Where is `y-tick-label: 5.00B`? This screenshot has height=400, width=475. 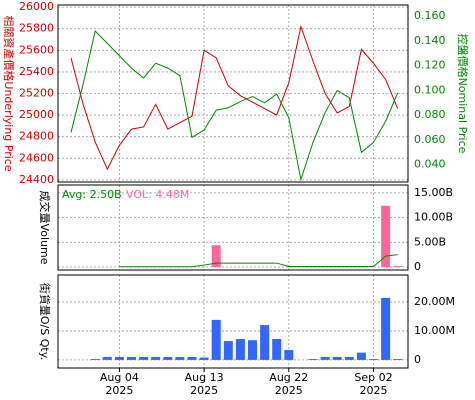
y-tick-label: 5.00B is located at coordinates (430, 241).